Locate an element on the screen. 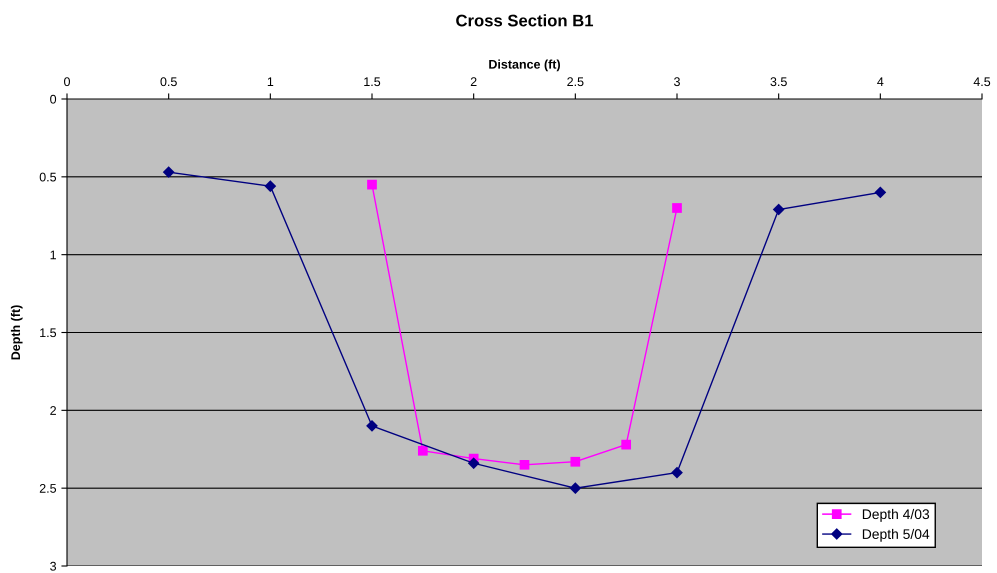 The height and width of the screenshot is (573, 997). x-tick-label: 2.5 is located at coordinates (575, 81).